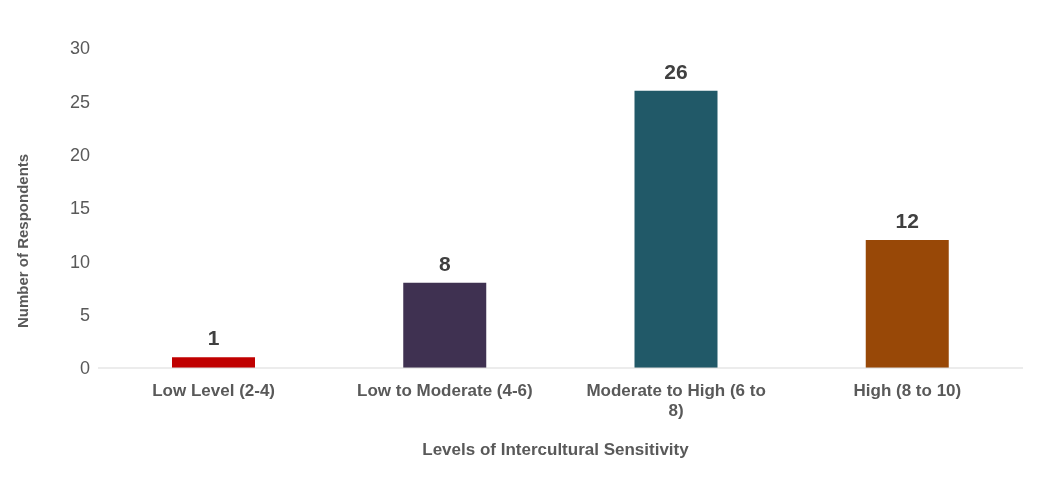 This screenshot has height=479, width=1051. I want to click on x-tick-label: Low Level (2-4), so click(214, 390).